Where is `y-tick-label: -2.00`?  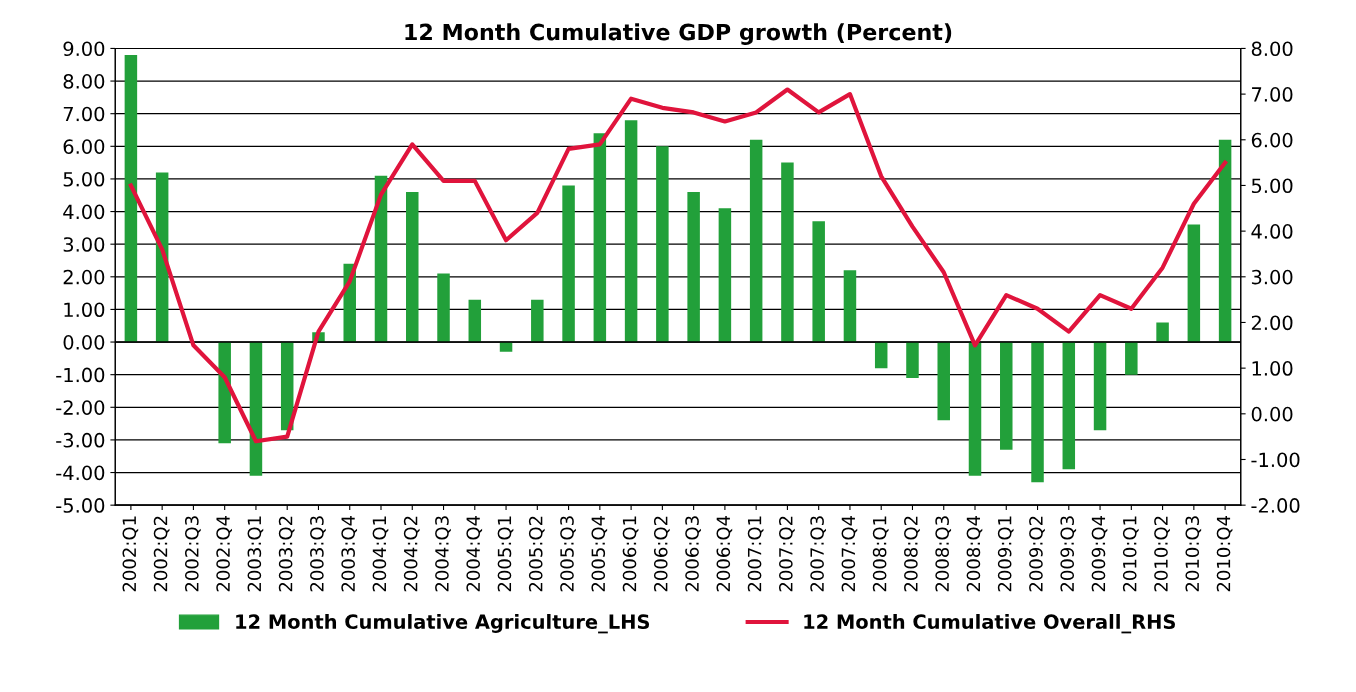 y-tick-label: -2.00 is located at coordinates (80, 407).